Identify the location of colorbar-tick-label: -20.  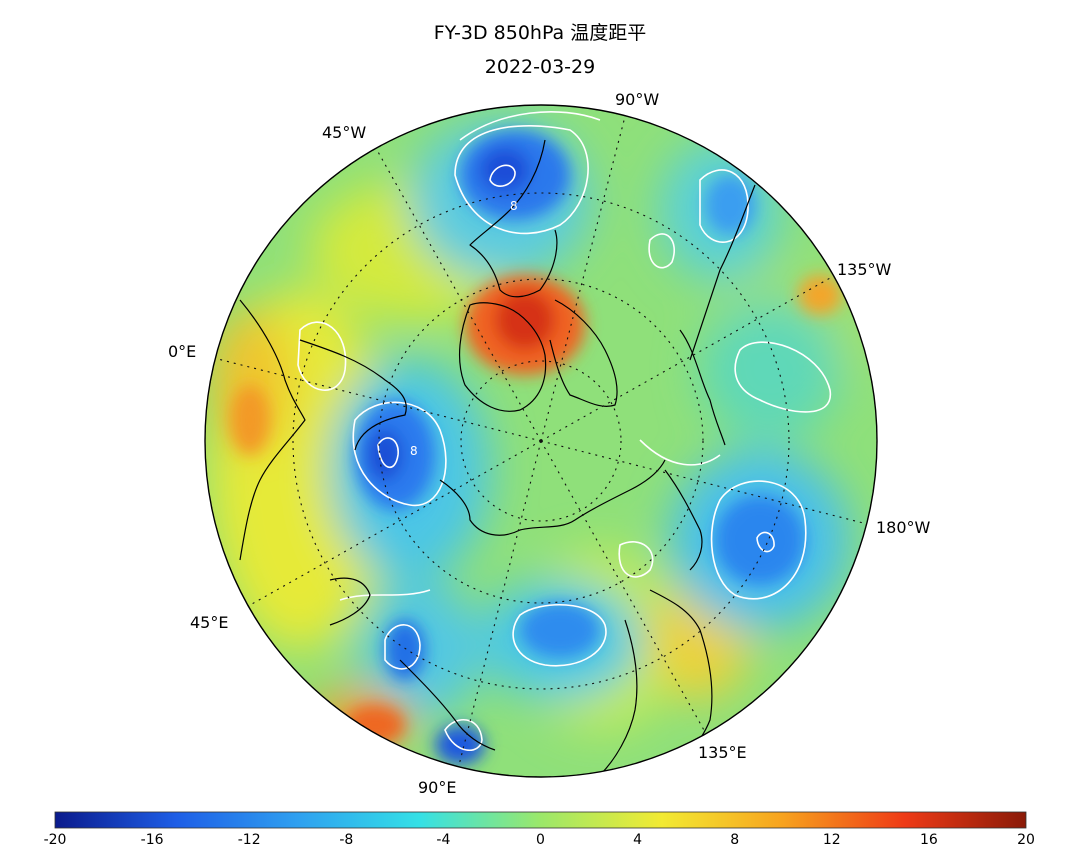
(55, 840).